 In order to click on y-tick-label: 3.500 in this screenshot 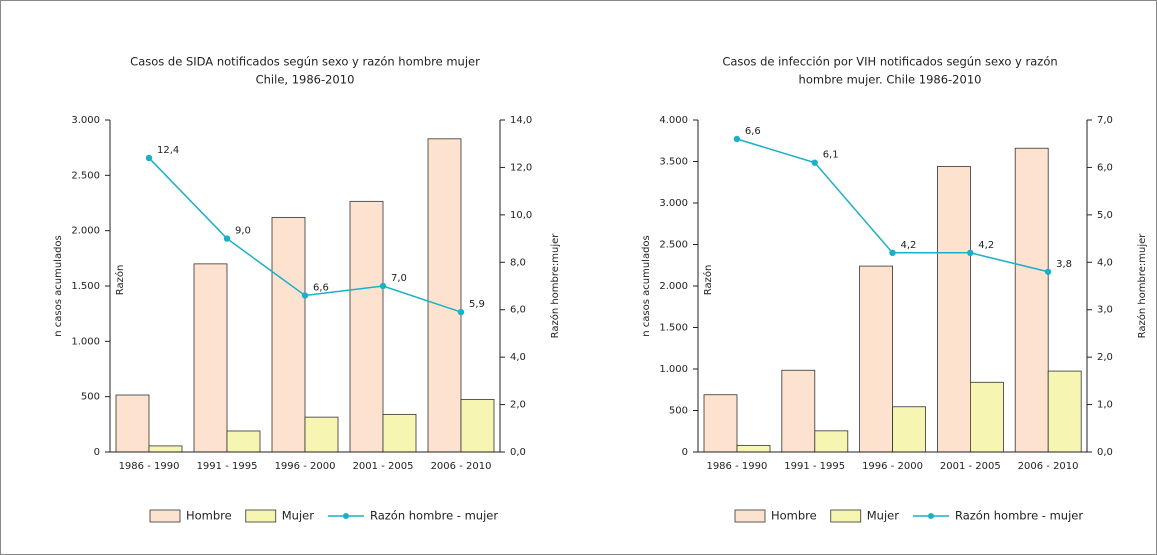, I will do `click(673, 162)`.